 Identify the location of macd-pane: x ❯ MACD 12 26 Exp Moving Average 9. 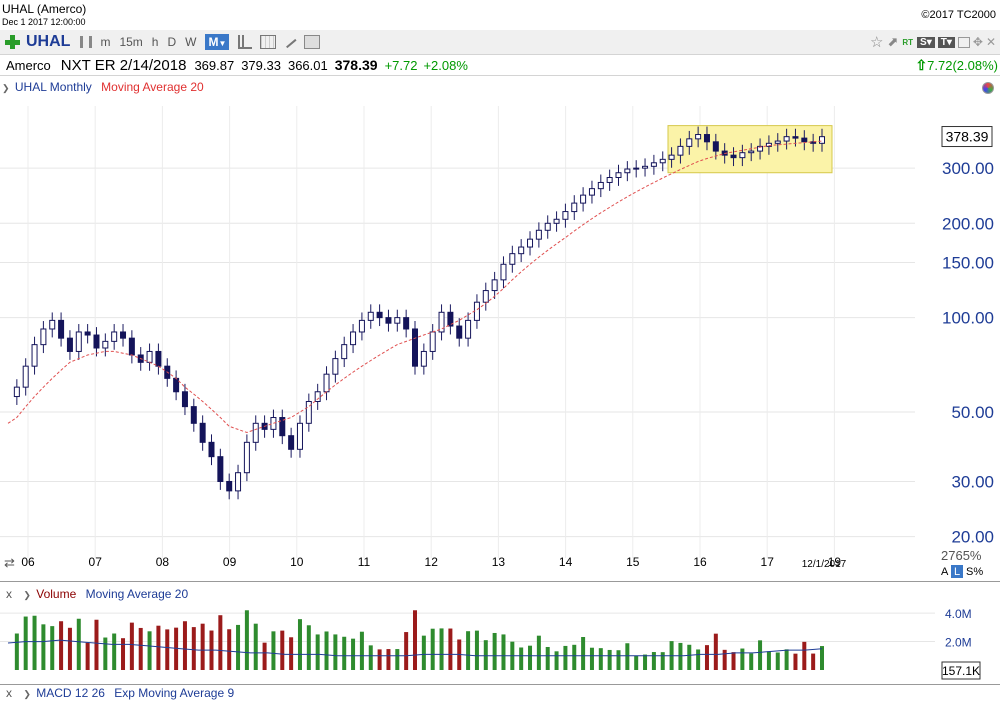
(500, 692).